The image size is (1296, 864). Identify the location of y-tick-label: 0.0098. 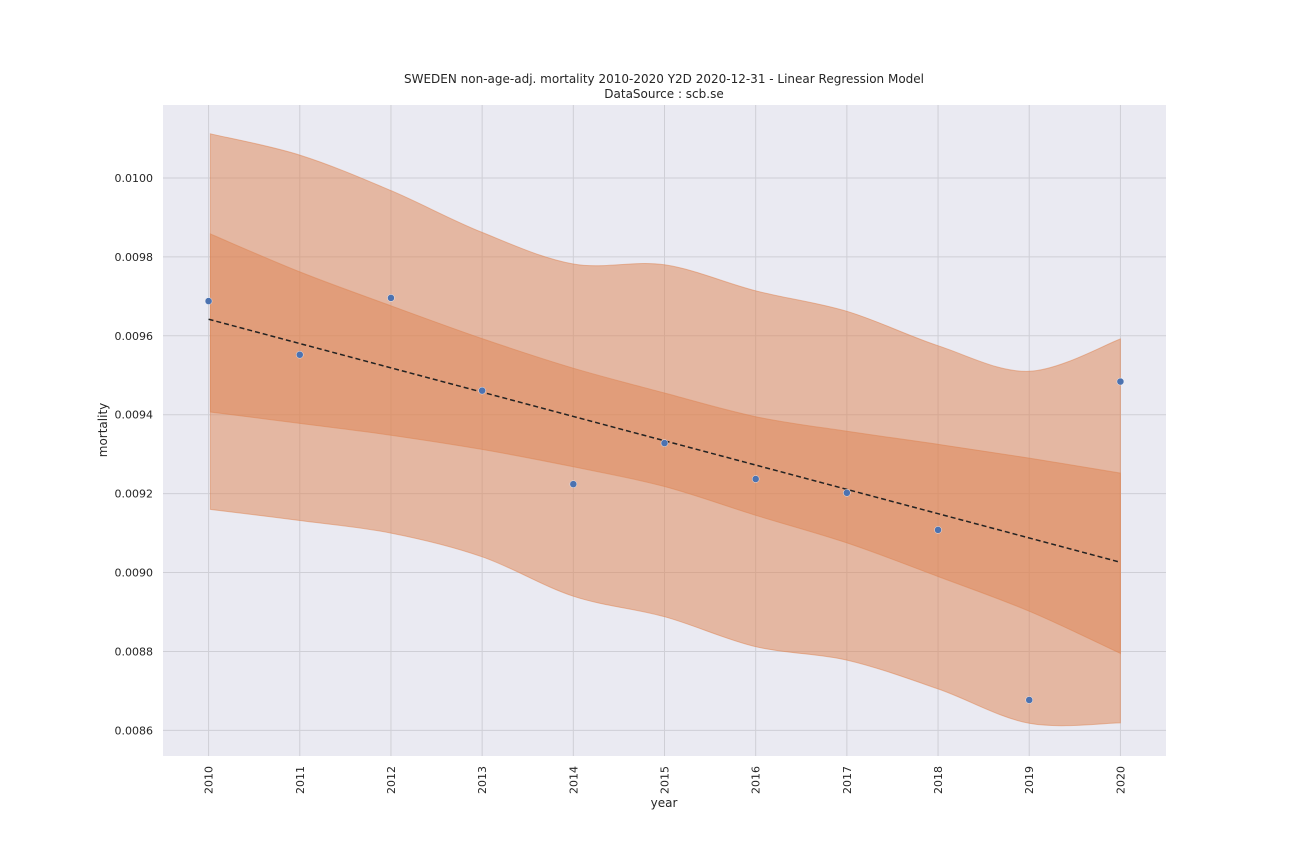
(134, 257).